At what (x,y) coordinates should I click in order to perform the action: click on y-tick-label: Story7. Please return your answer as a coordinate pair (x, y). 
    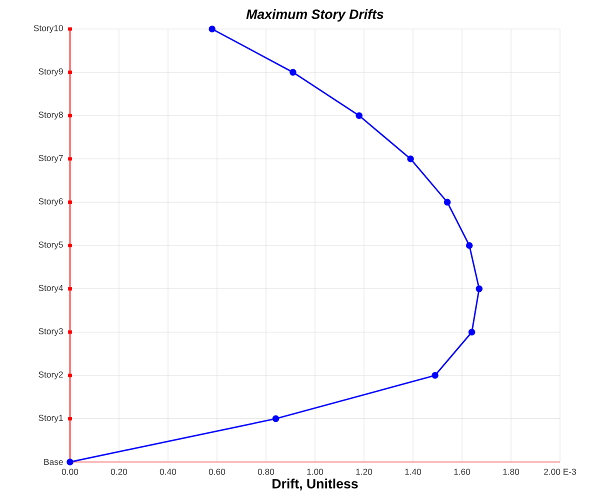
    Looking at the image, I should click on (50, 158).